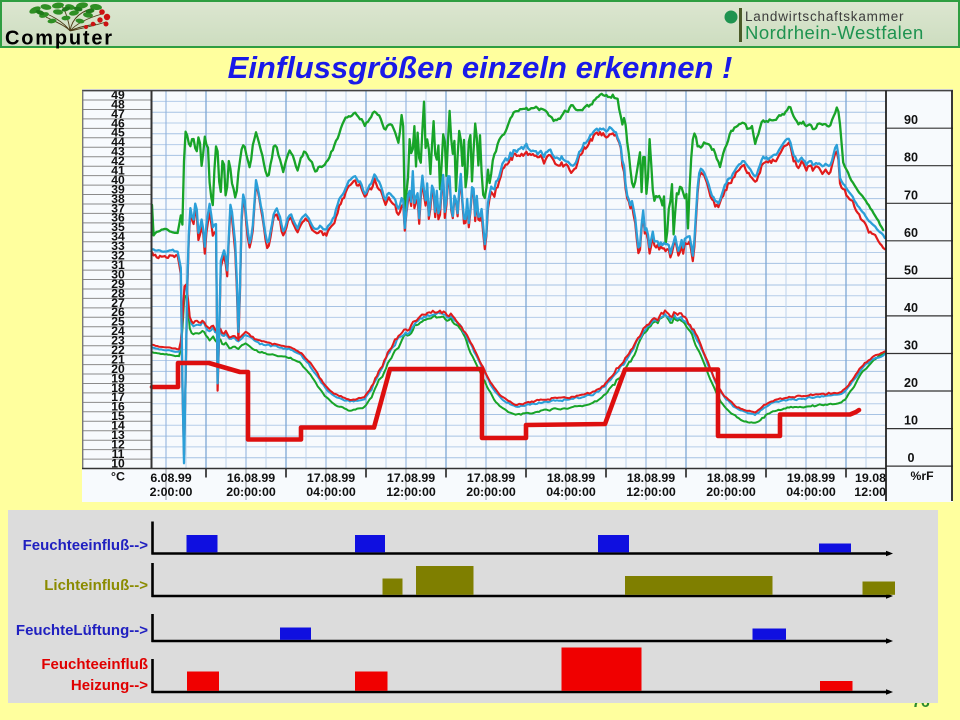 The height and width of the screenshot is (720, 960). I want to click on svg-text: 16, so click(118, 407).